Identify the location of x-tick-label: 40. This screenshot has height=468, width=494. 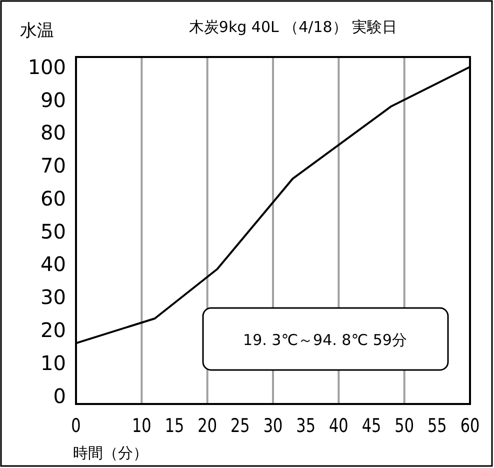
(338, 426).